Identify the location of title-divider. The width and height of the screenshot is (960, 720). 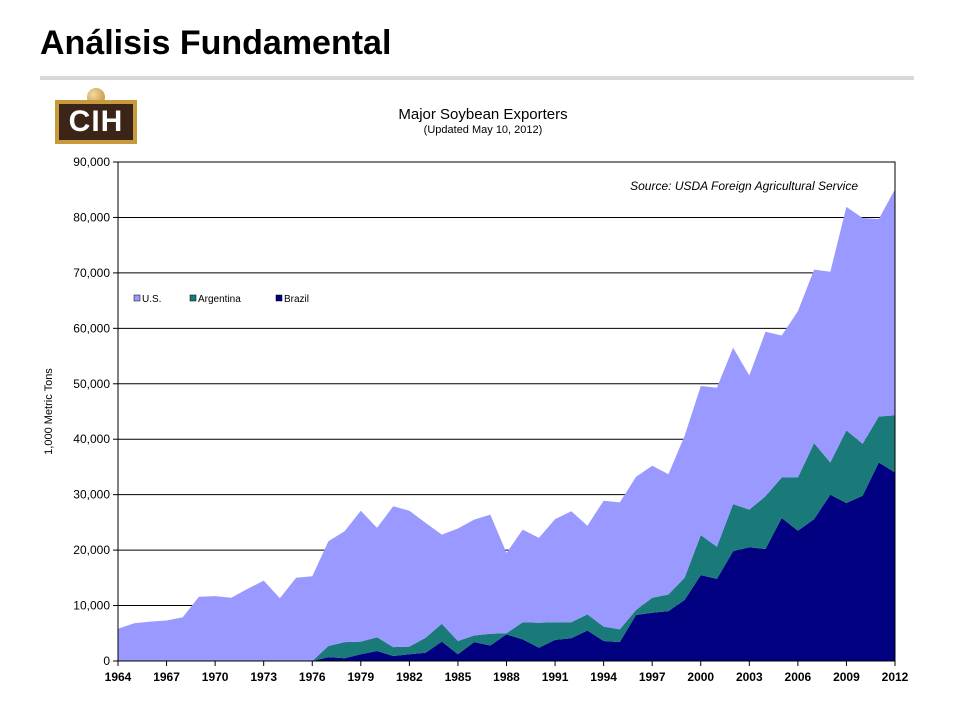
(477, 78).